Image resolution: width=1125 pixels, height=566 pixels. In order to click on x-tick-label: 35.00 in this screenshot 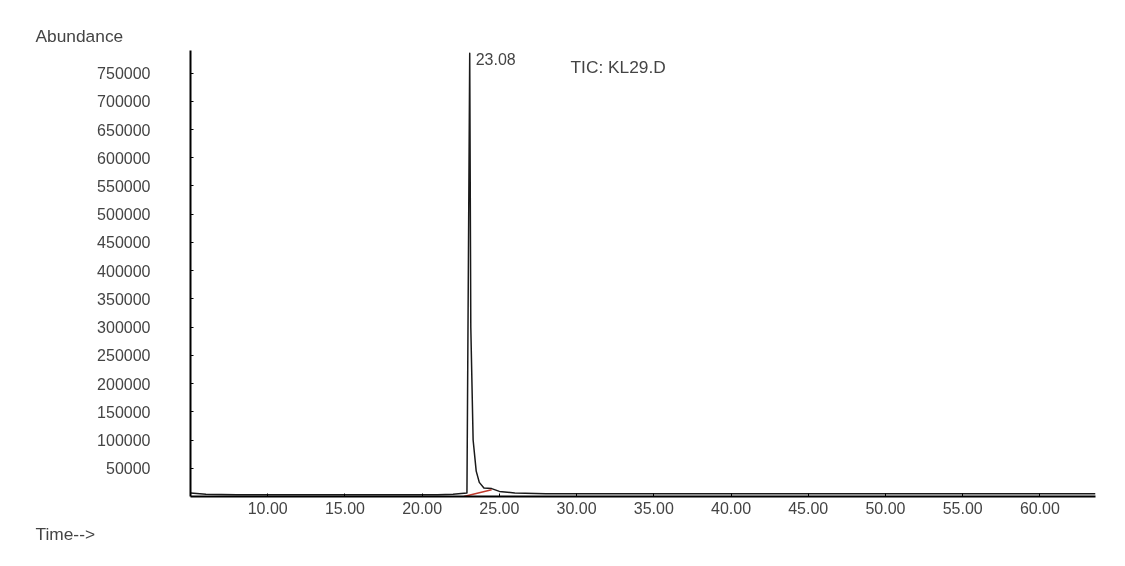, I will do `click(653, 508)`.